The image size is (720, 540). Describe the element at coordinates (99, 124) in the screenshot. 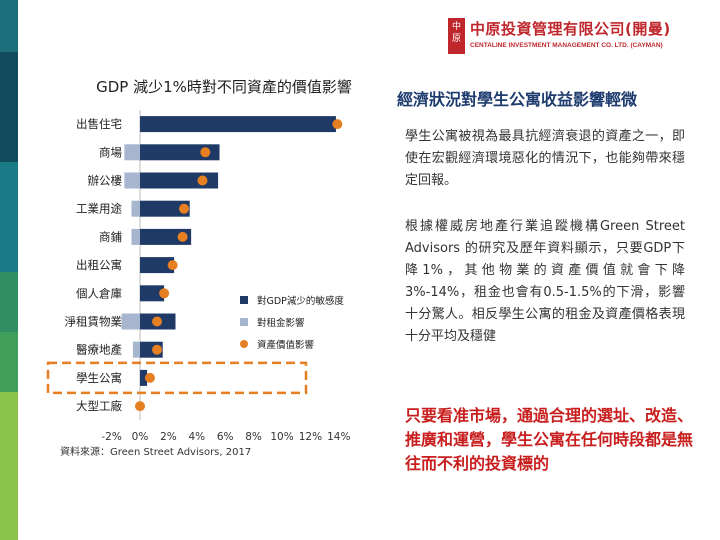

I see `category-label: 出售住宅` at that location.